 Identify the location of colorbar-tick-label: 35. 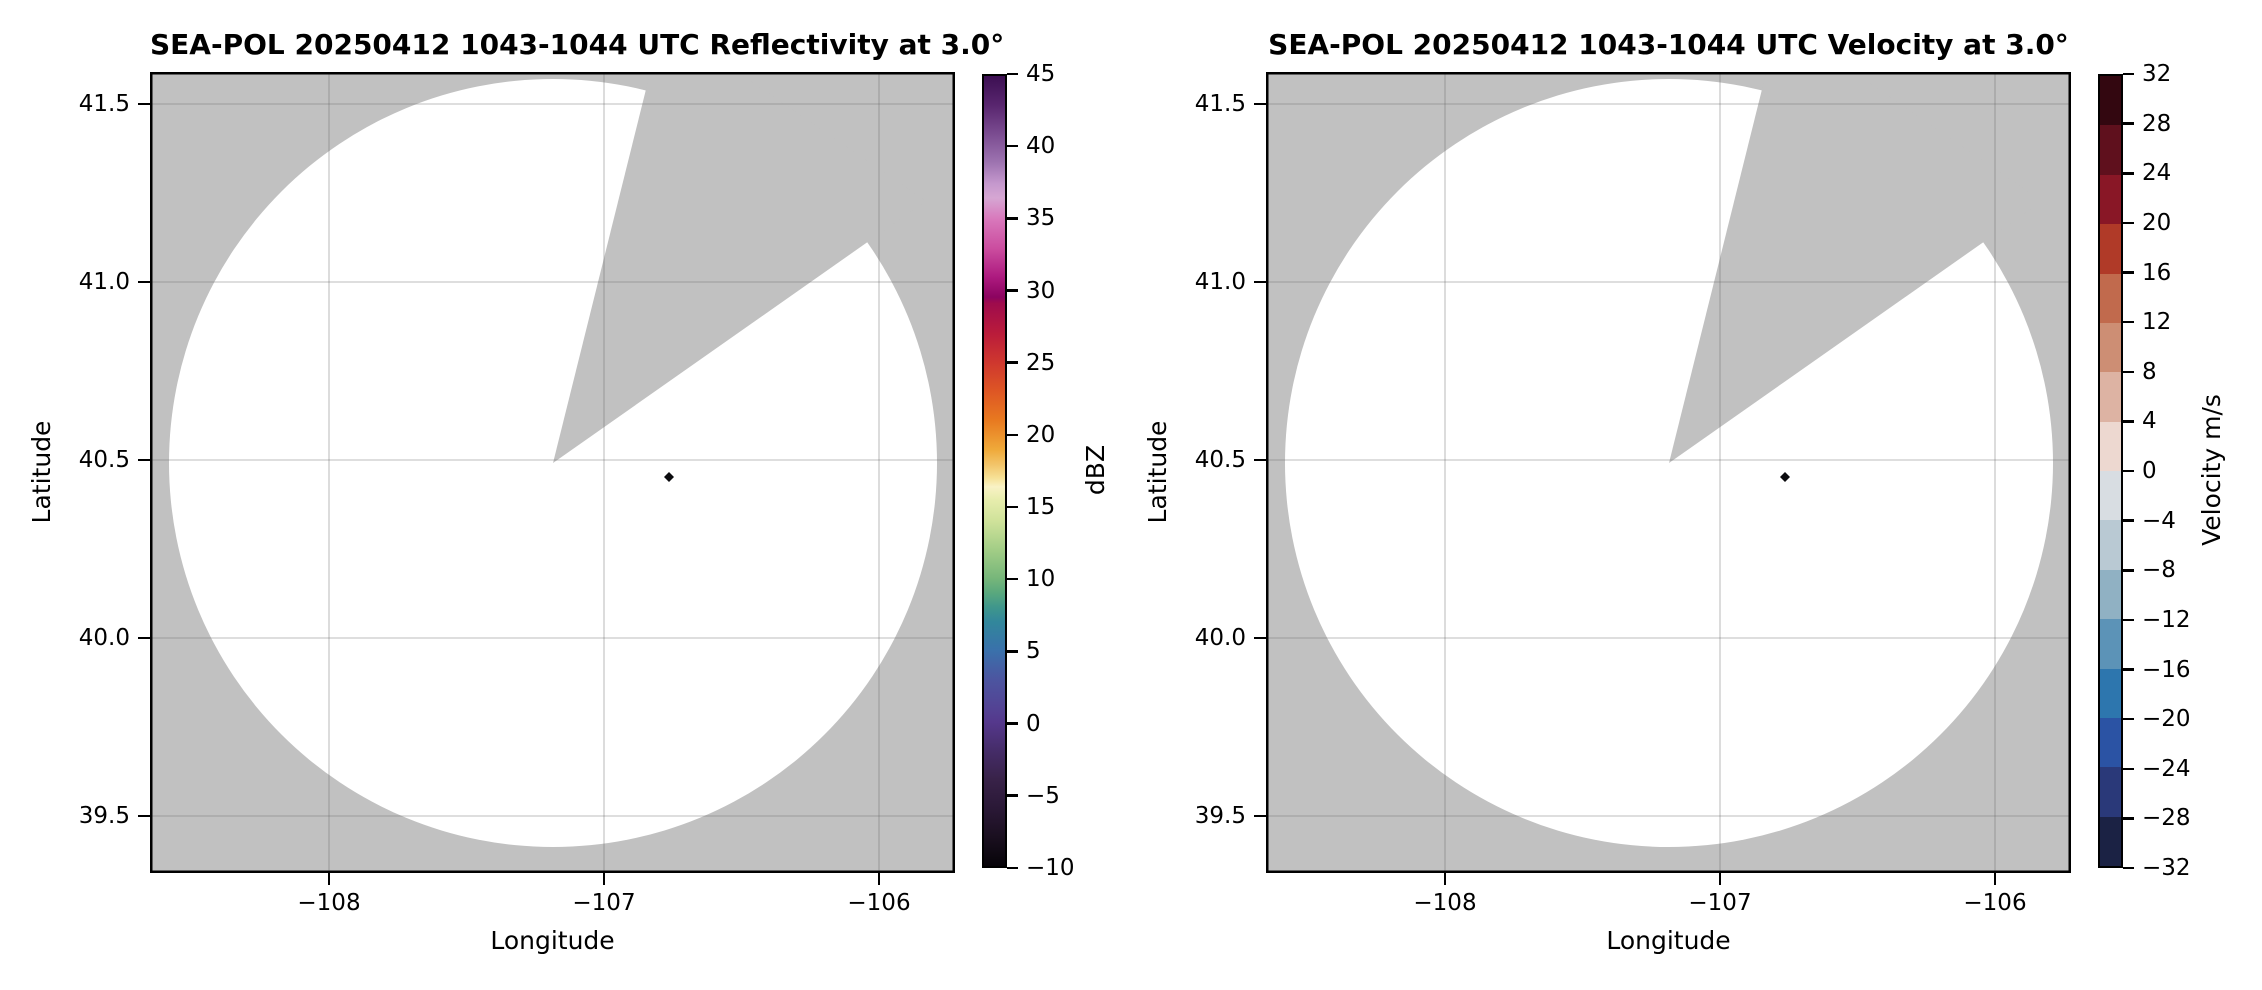
(1041, 218).